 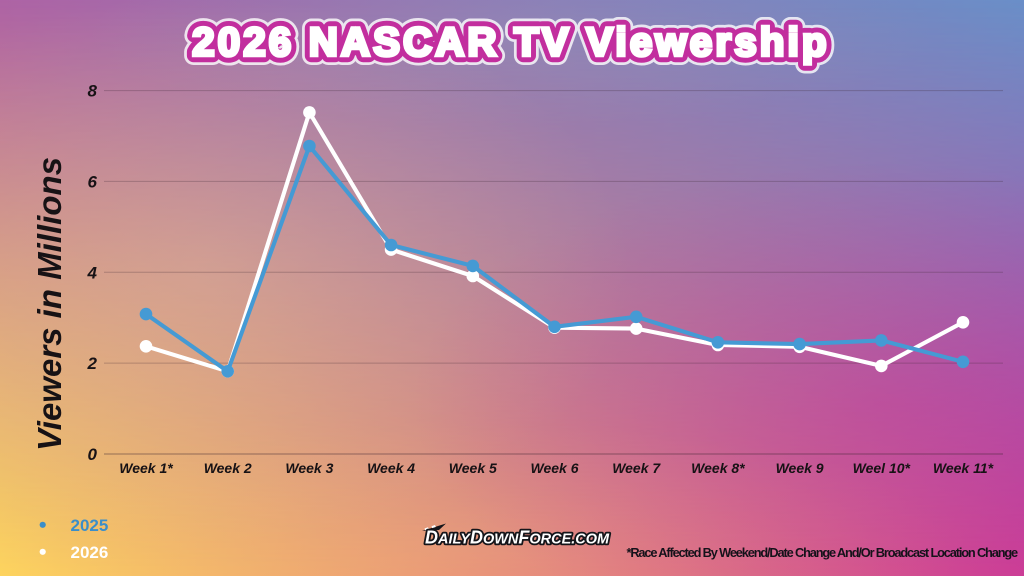 I want to click on svg-text: 6, so click(x=93, y=181).